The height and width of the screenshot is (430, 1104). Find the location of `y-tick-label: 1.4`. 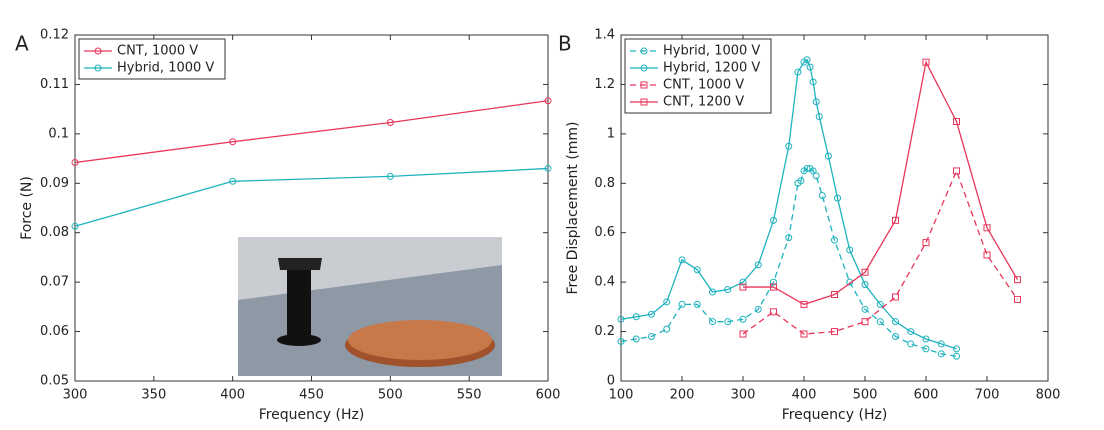

y-tick-label: 1.4 is located at coordinates (604, 35).